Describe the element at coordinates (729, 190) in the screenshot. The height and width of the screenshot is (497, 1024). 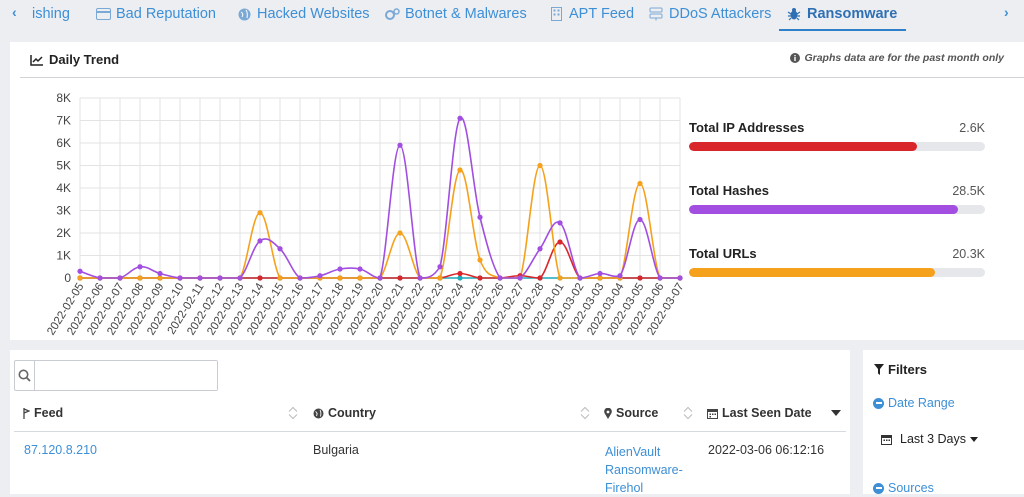
I see `stat-label: Total Hashes` at that location.